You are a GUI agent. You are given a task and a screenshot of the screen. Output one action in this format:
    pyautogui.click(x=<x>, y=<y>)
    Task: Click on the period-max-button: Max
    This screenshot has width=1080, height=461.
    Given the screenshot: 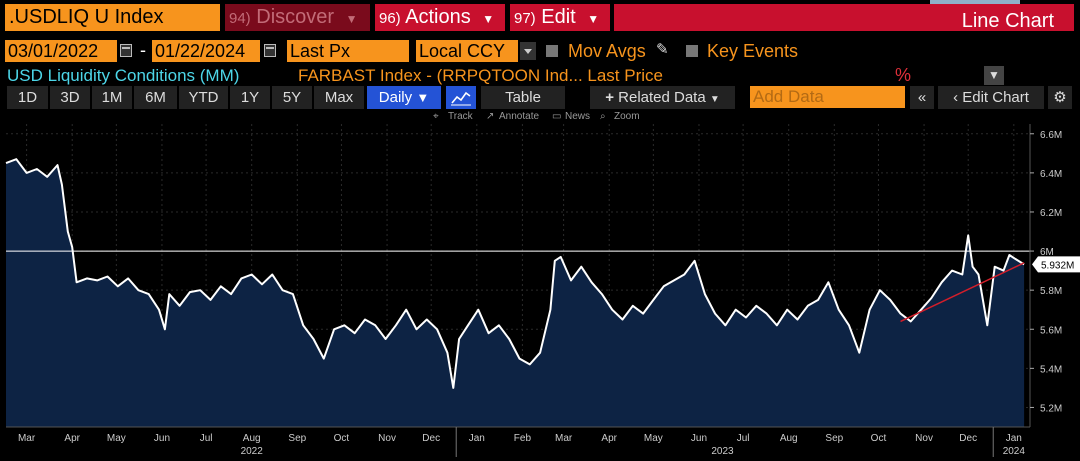 What is the action you would take?
    pyautogui.click(x=339, y=97)
    